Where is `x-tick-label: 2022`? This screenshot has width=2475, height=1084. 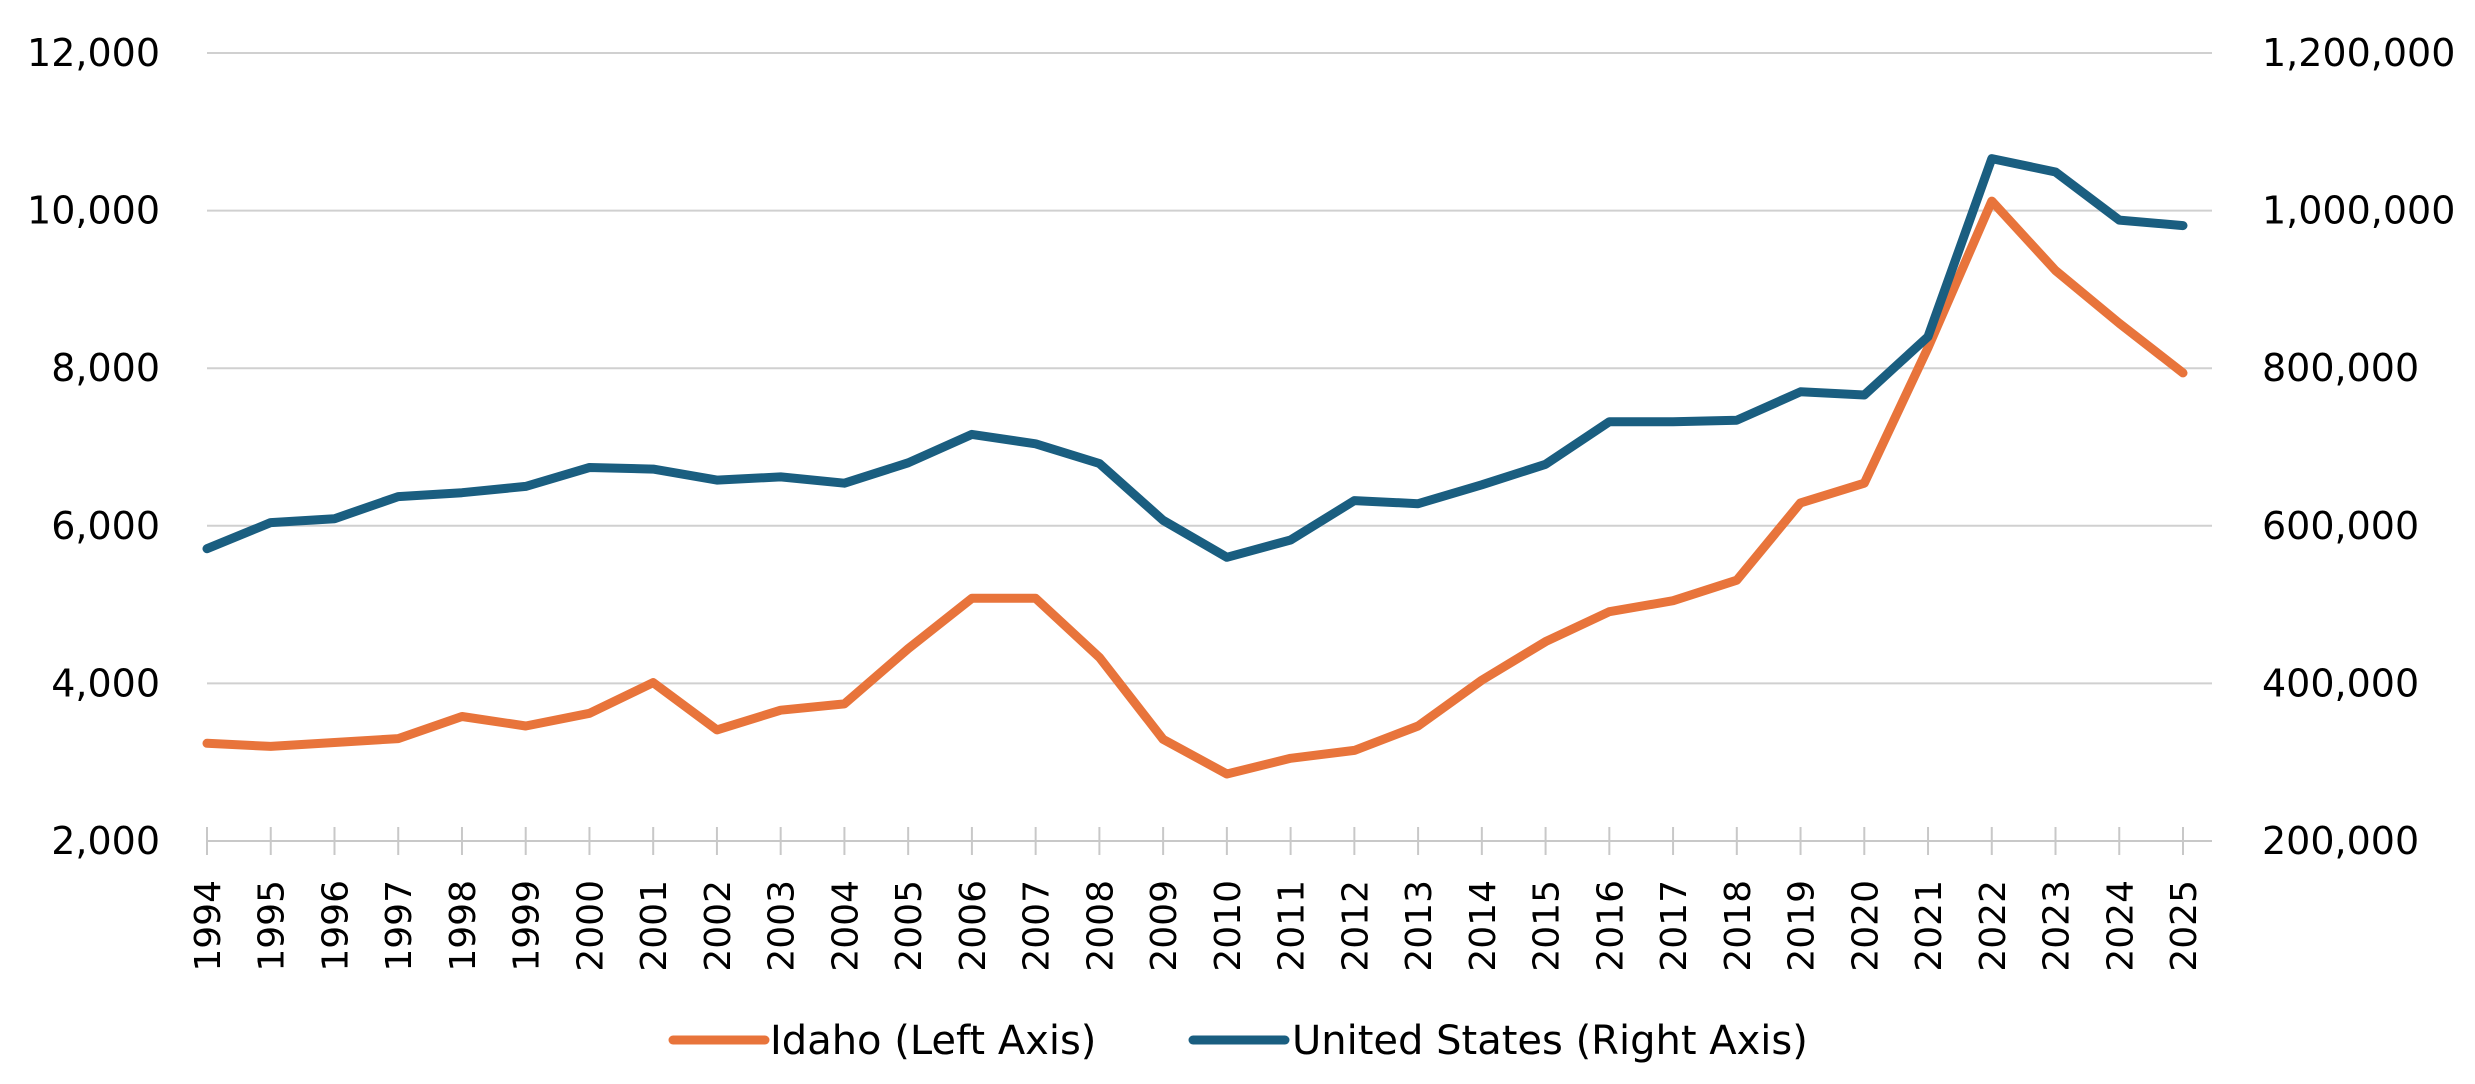
x-tick-label: 2022 is located at coordinates (1993, 926).